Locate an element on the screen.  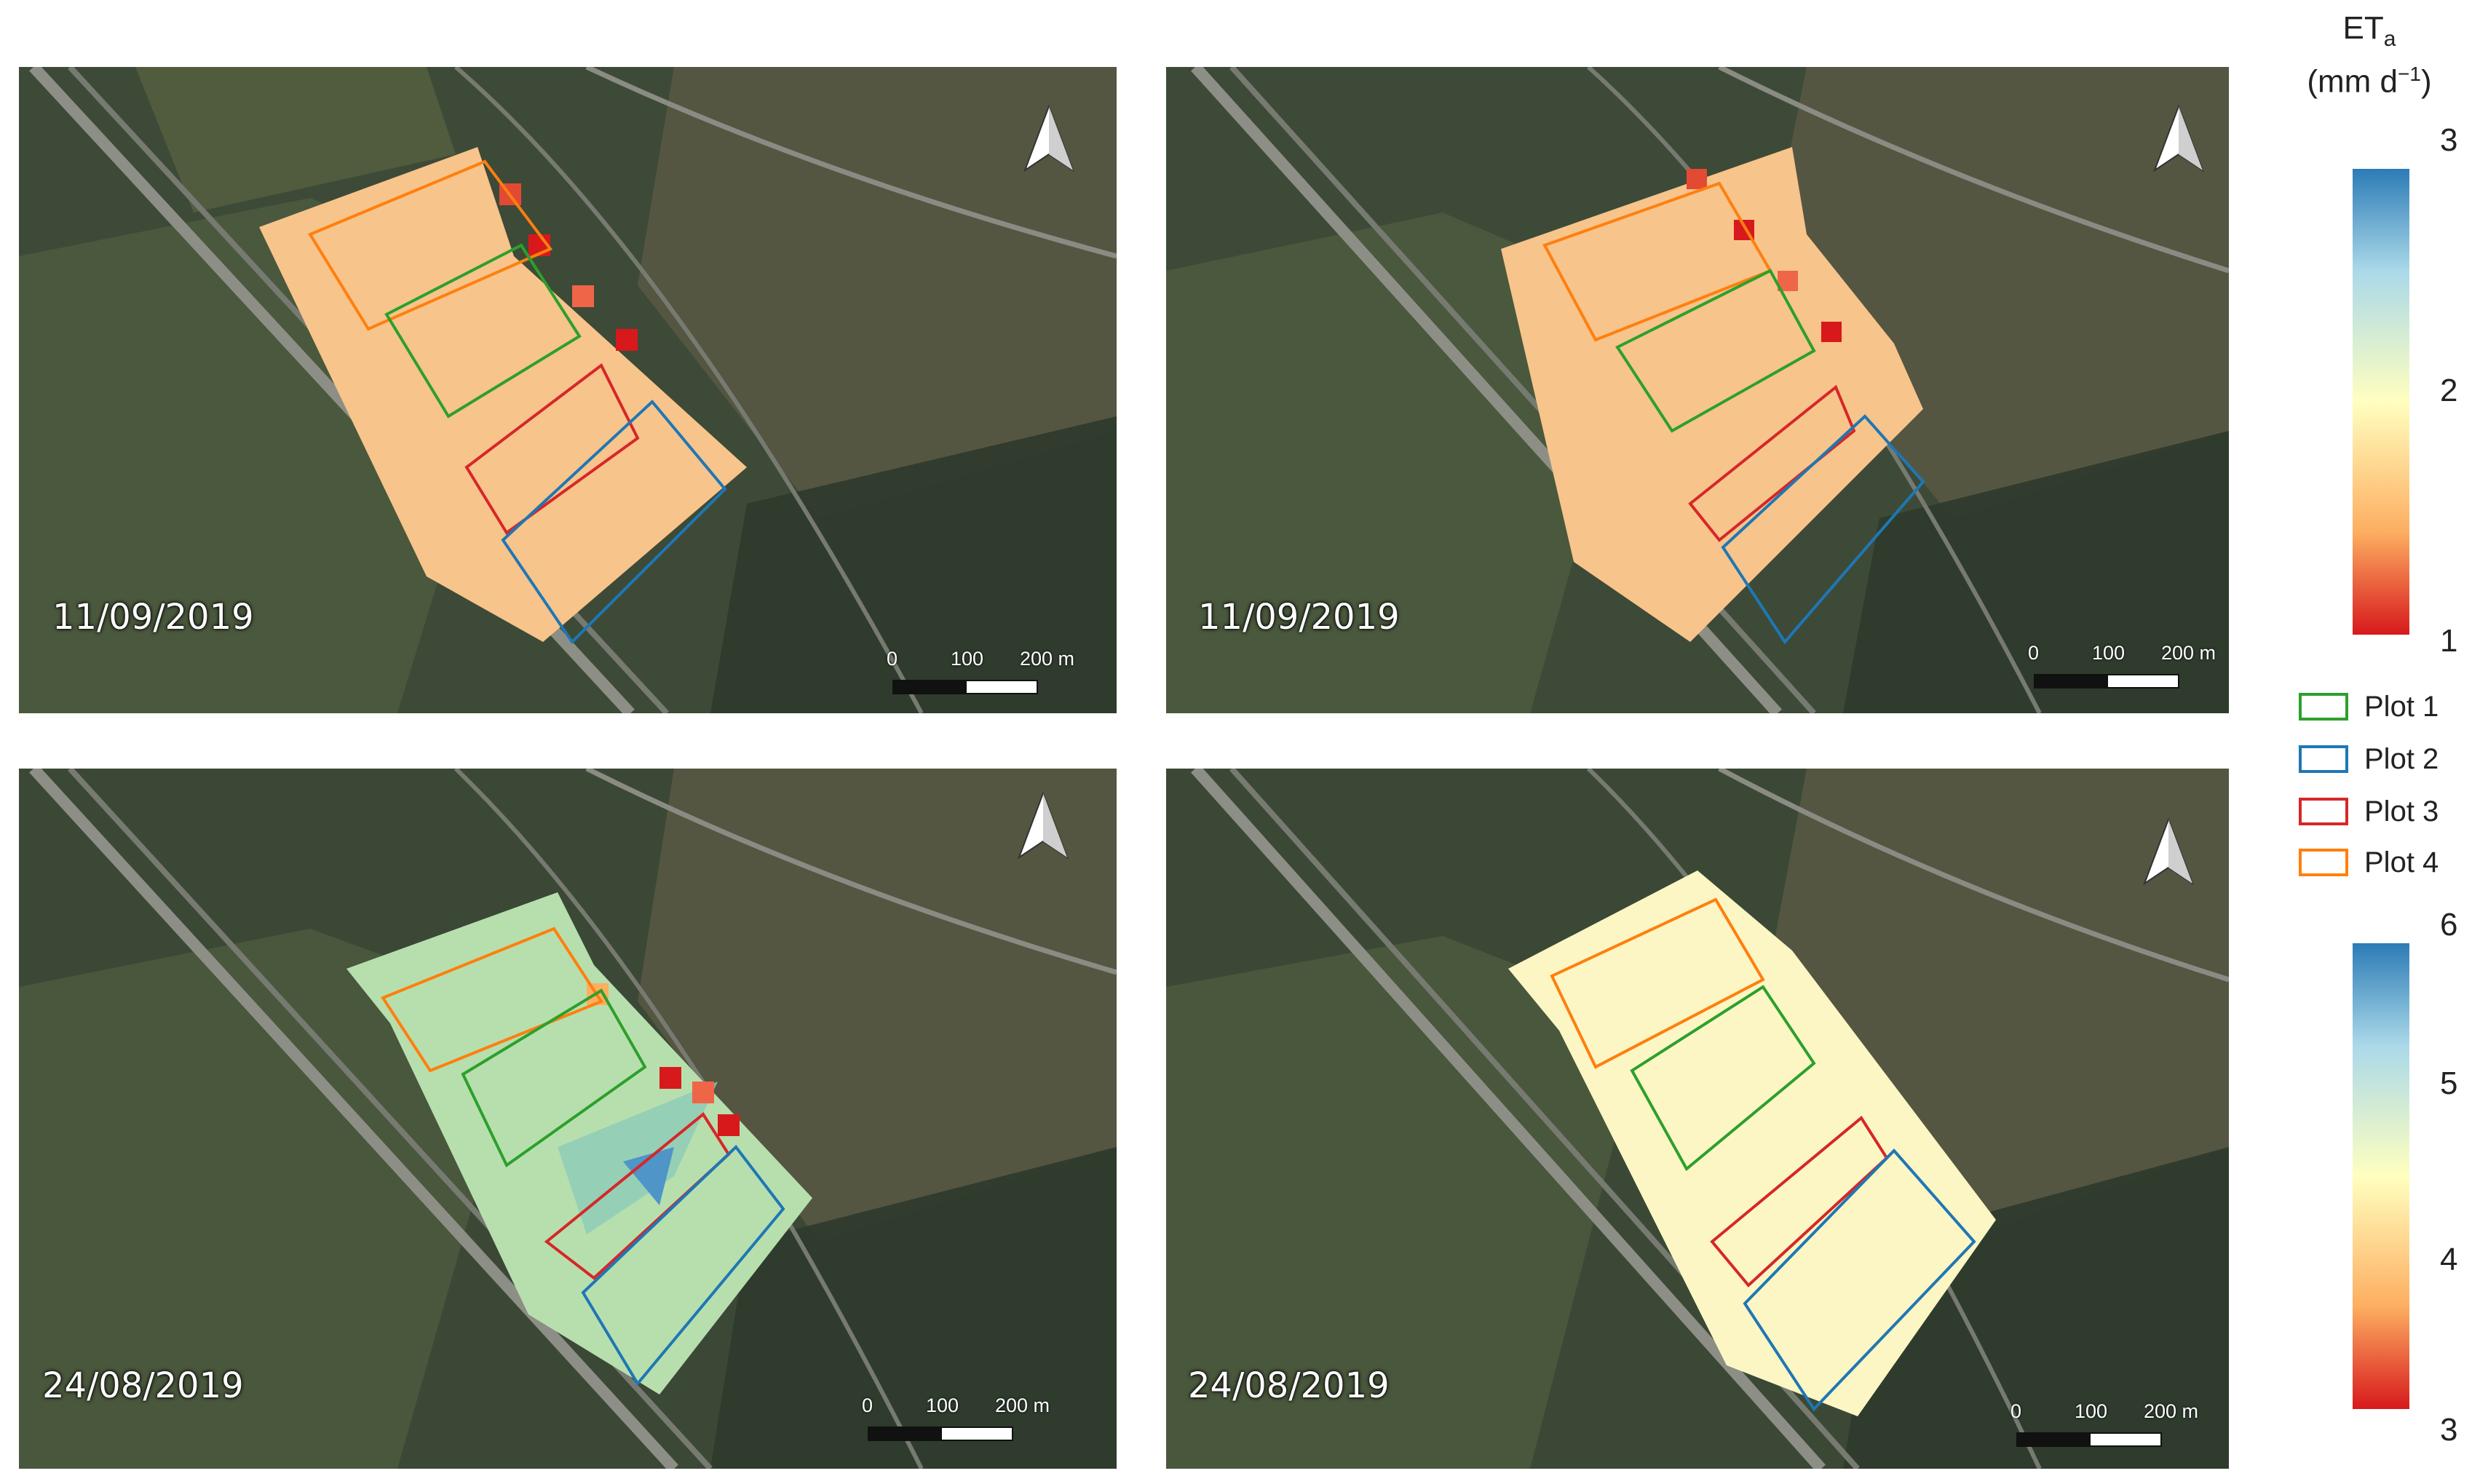
legend-item-plot-4: Plot 4 is located at coordinates (2369, 862).